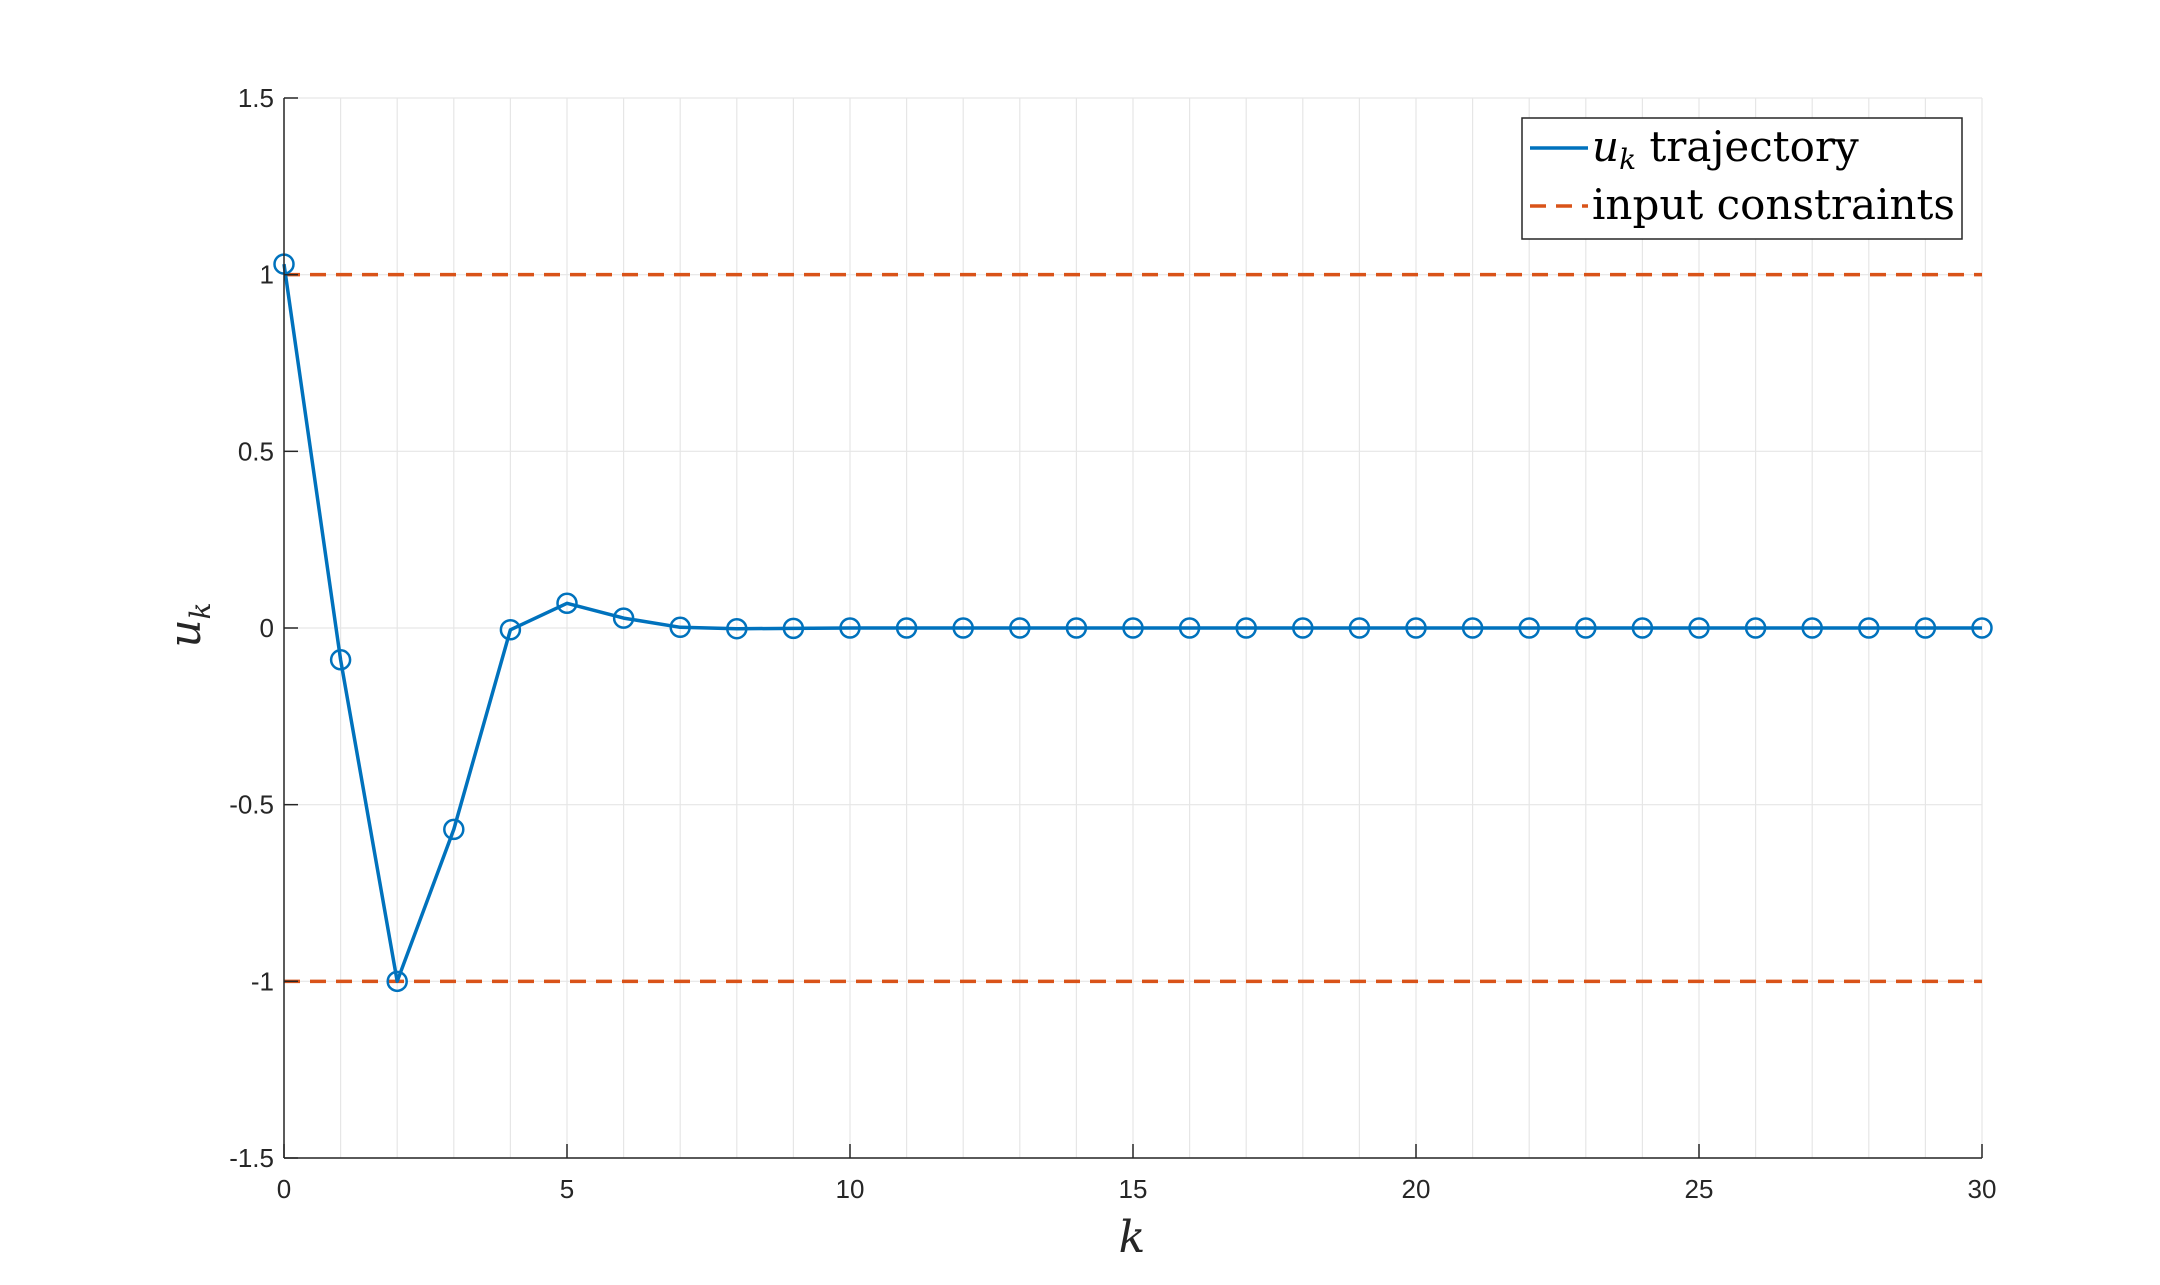 Image resolution: width=2160 pixels, height=1285 pixels. I want to click on y-axis-label: uk, so click(188, 624).